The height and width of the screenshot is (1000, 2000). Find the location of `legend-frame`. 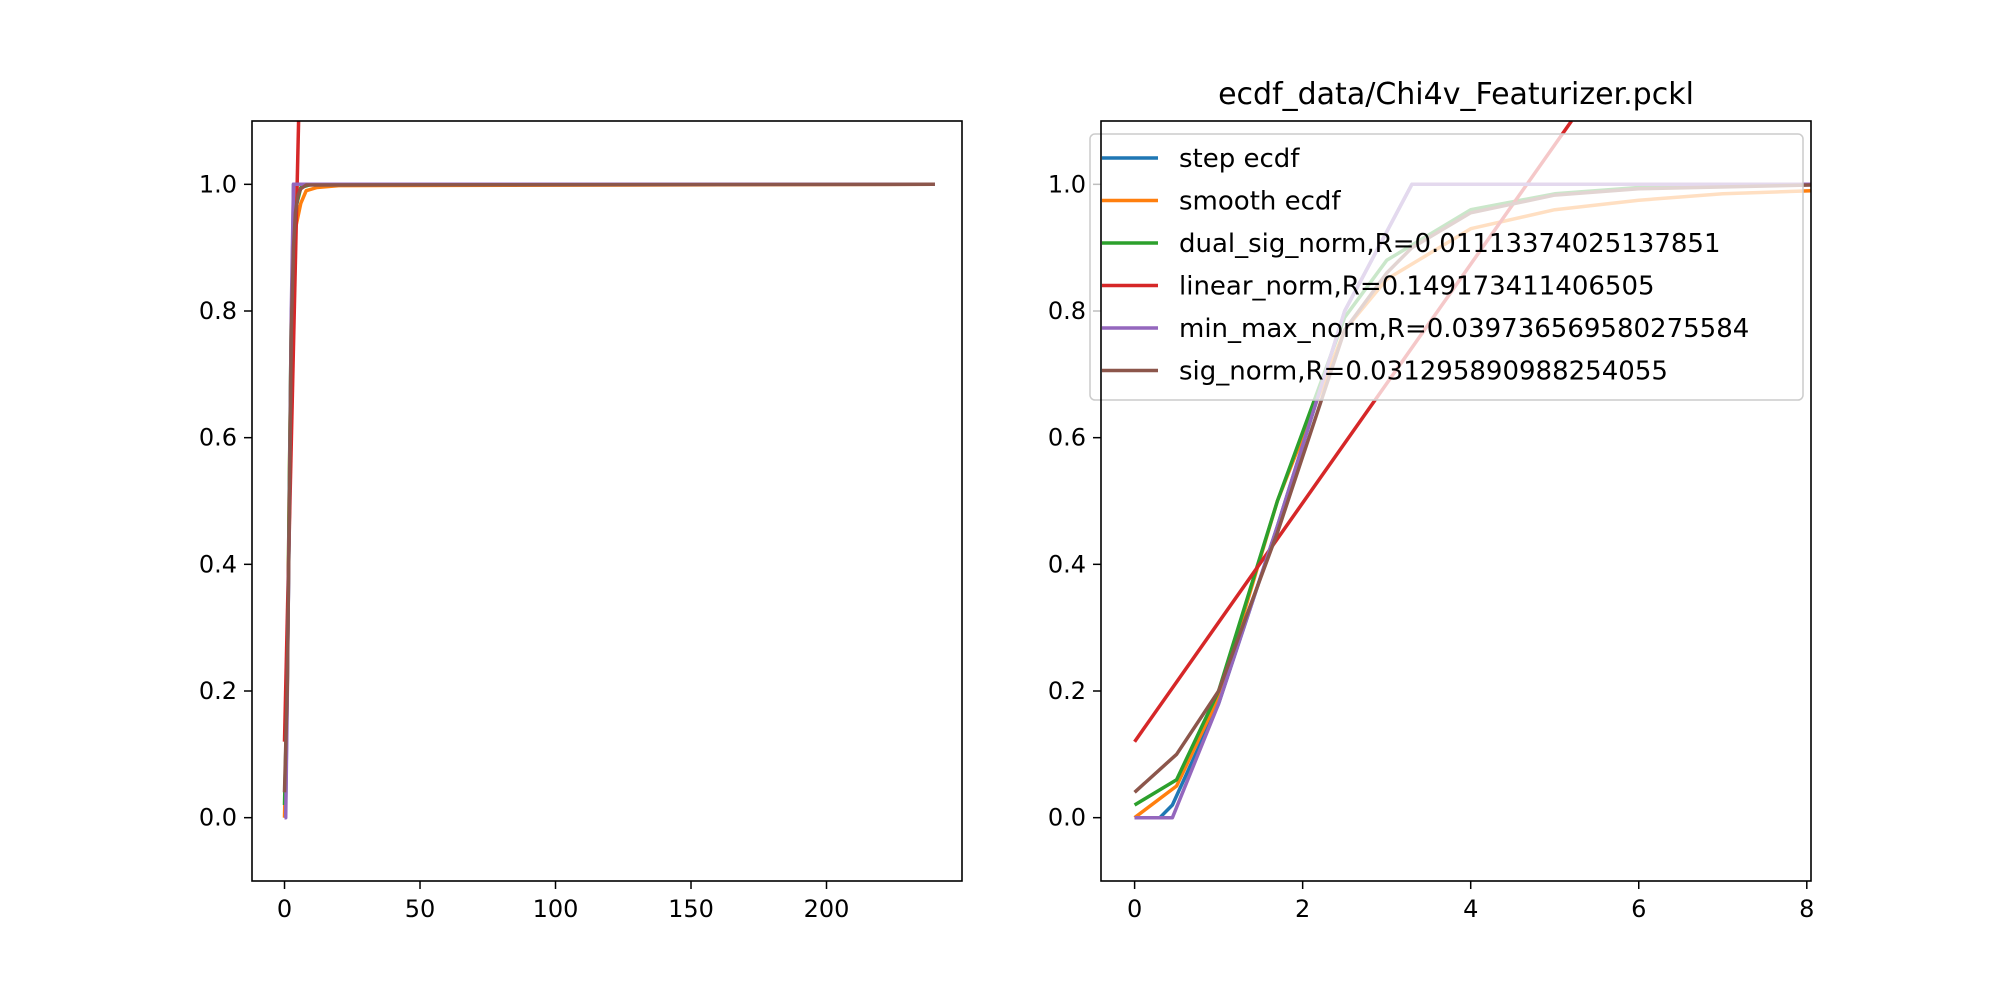

legend-frame is located at coordinates (1446, 267).